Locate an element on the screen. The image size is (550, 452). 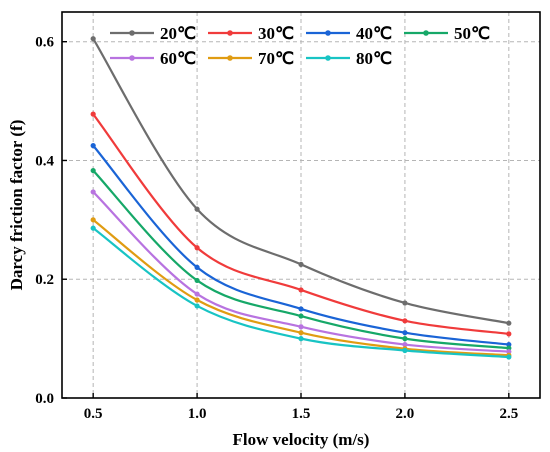
legend-label: 20℃ is located at coordinates (178, 33).